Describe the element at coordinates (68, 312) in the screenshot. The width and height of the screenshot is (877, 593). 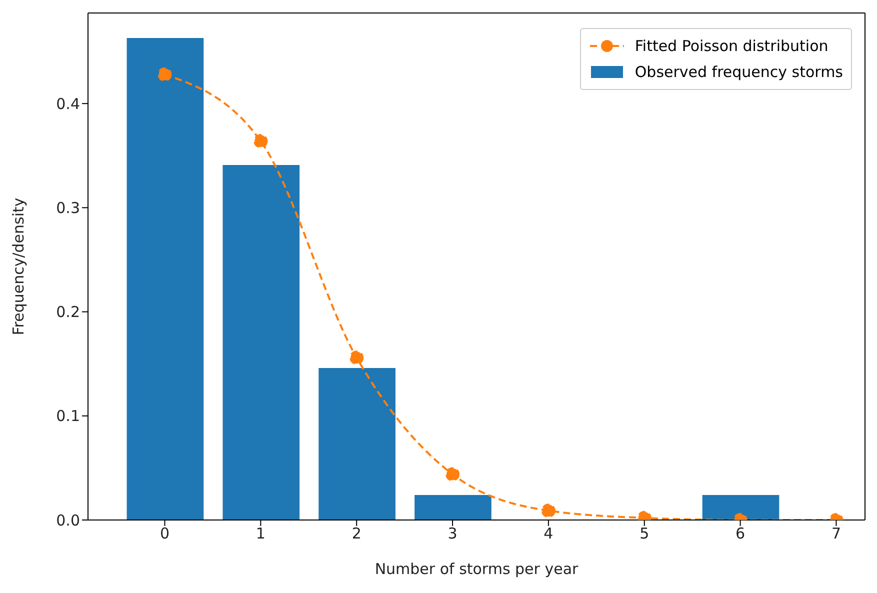
I see `y-tick-label: 0.2` at that location.